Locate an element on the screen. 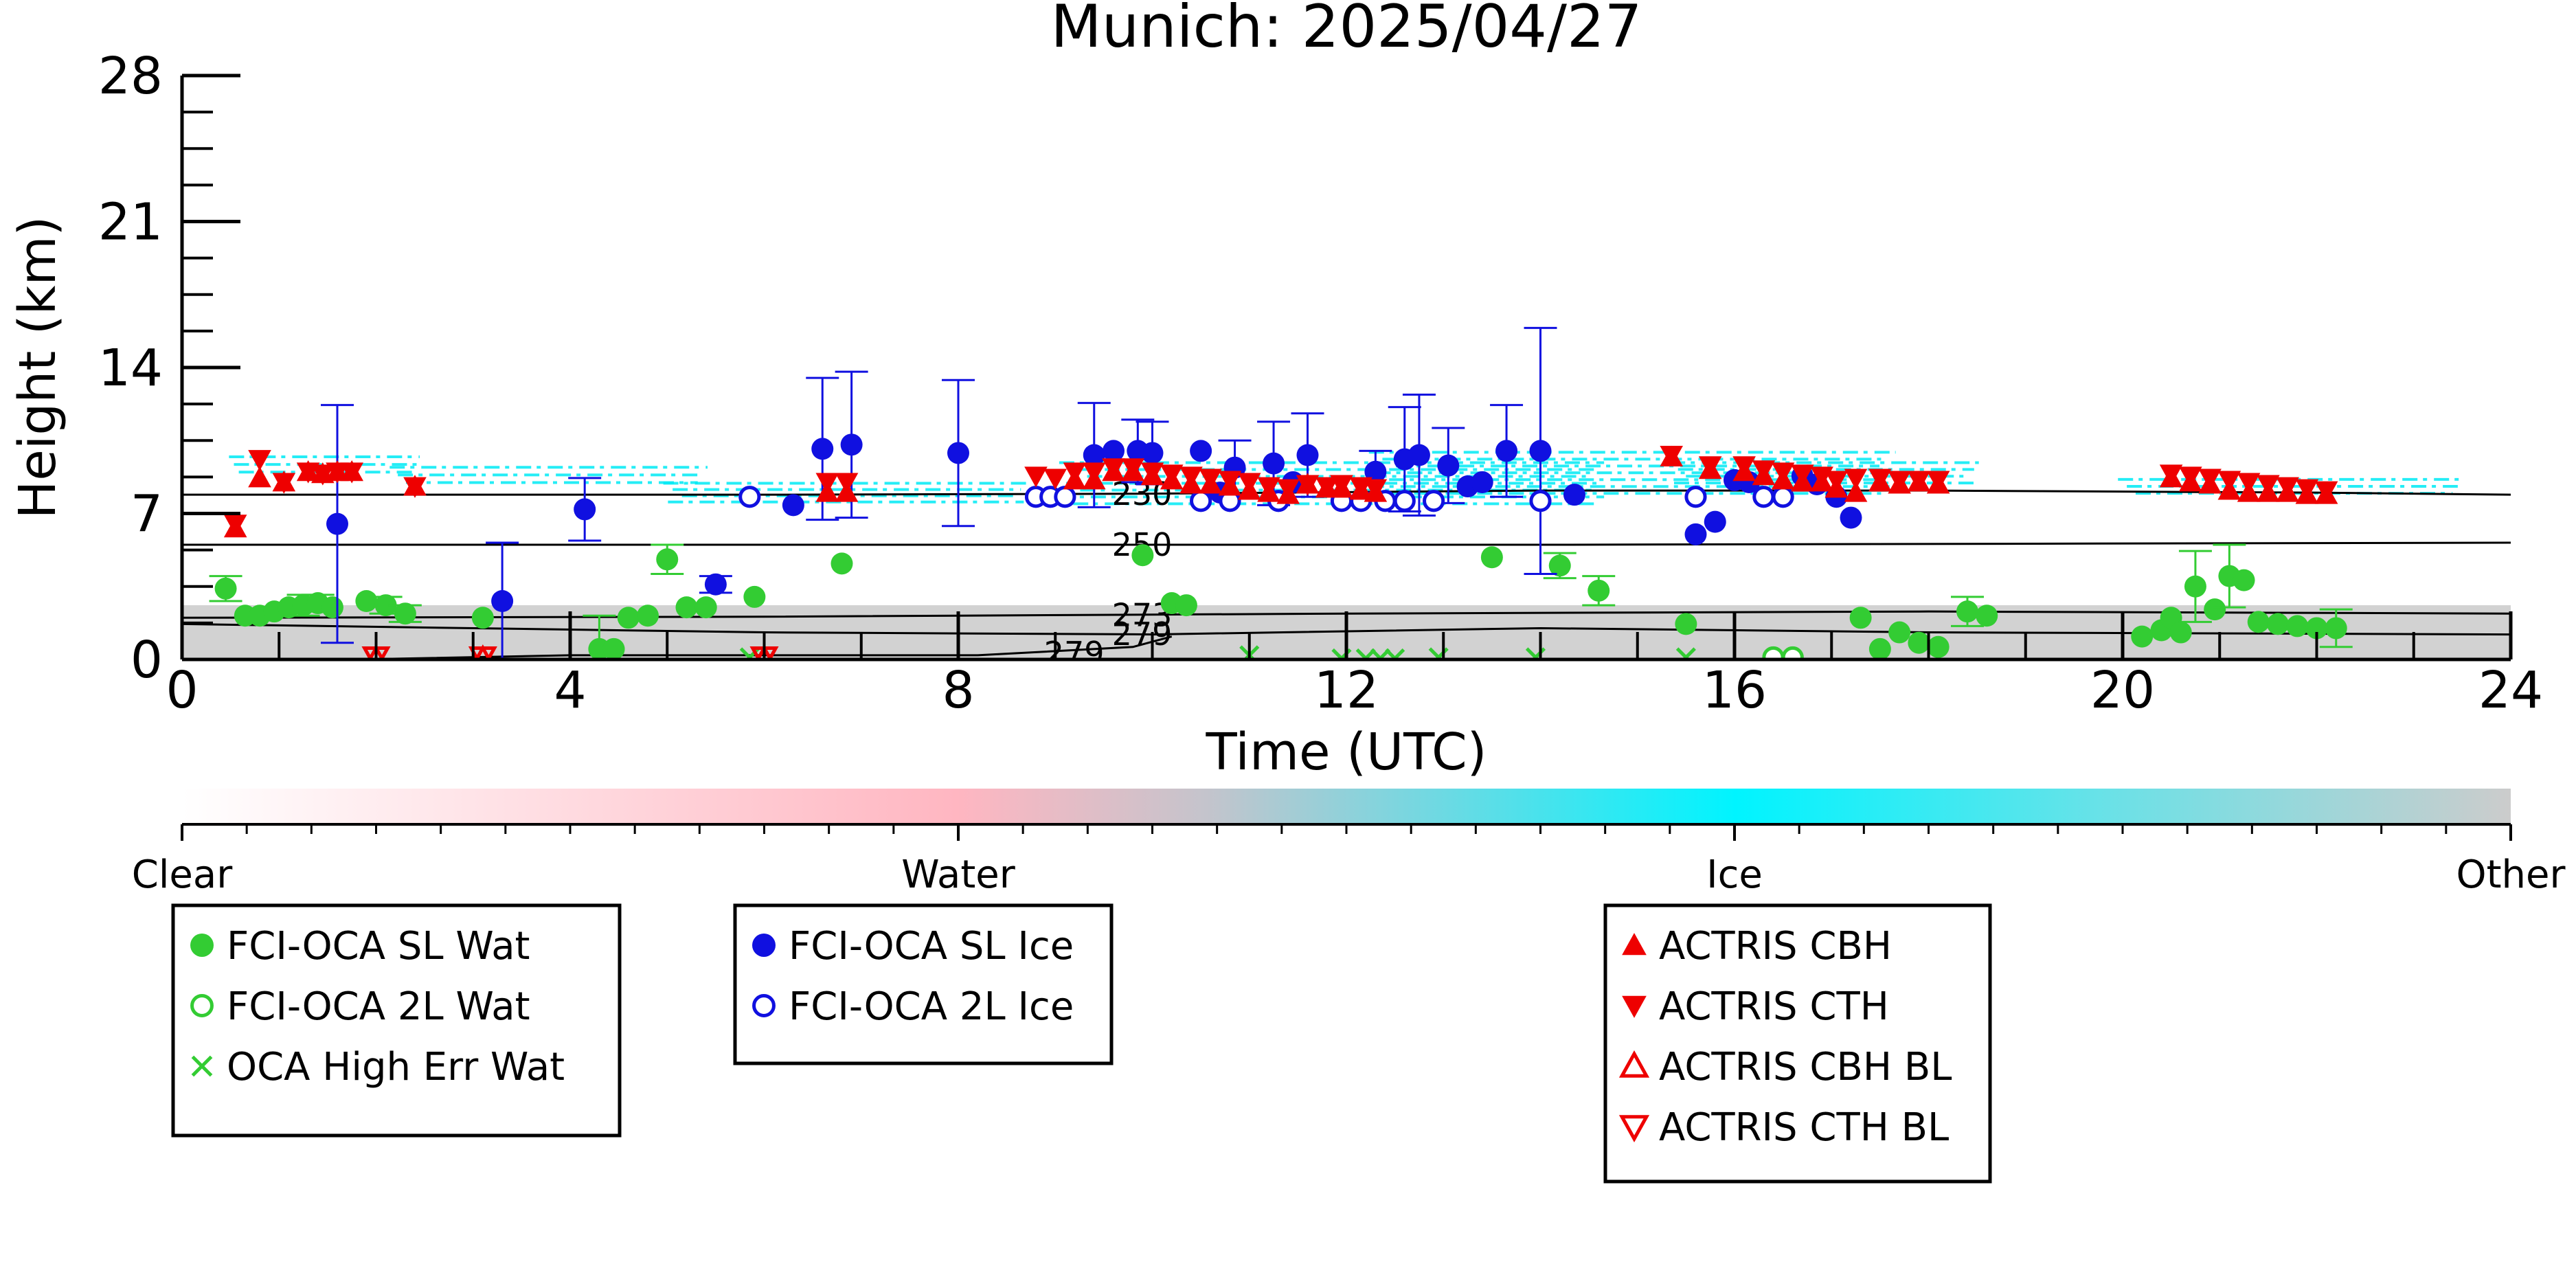 The width and height of the screenshot is (2576, 1288). chart-title: Munich: 2025/04/27 is located at coordinates (1346, 30).